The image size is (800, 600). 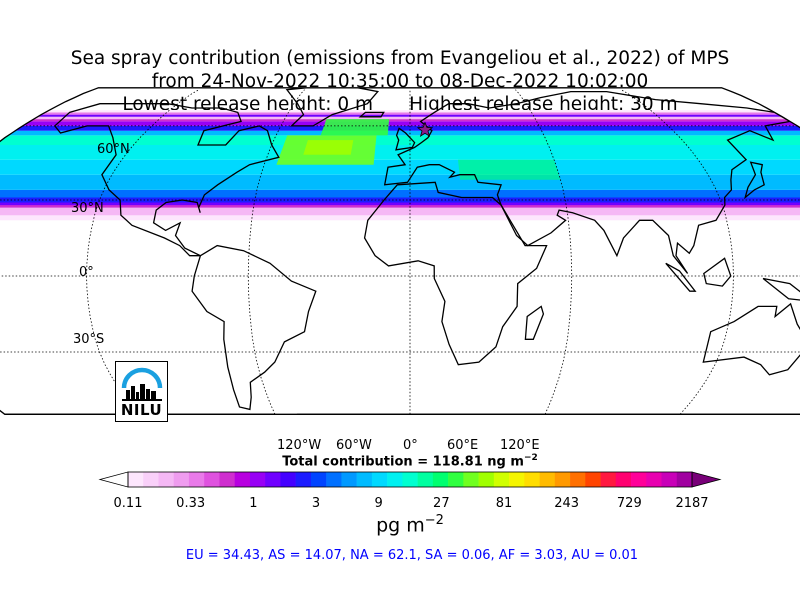 What do you see at coordinates (316, 503) in the screenshot?
I see `colorbar-tick-label: 3` at bounding box center [316, 503].